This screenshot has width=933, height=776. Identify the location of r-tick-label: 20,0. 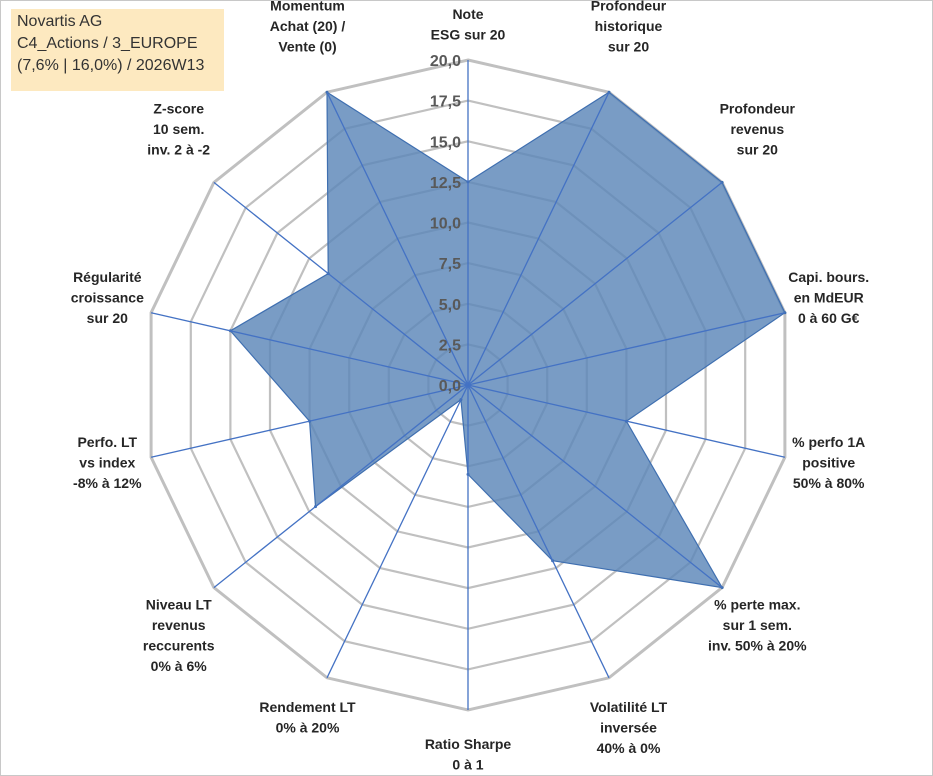
(445, 61).